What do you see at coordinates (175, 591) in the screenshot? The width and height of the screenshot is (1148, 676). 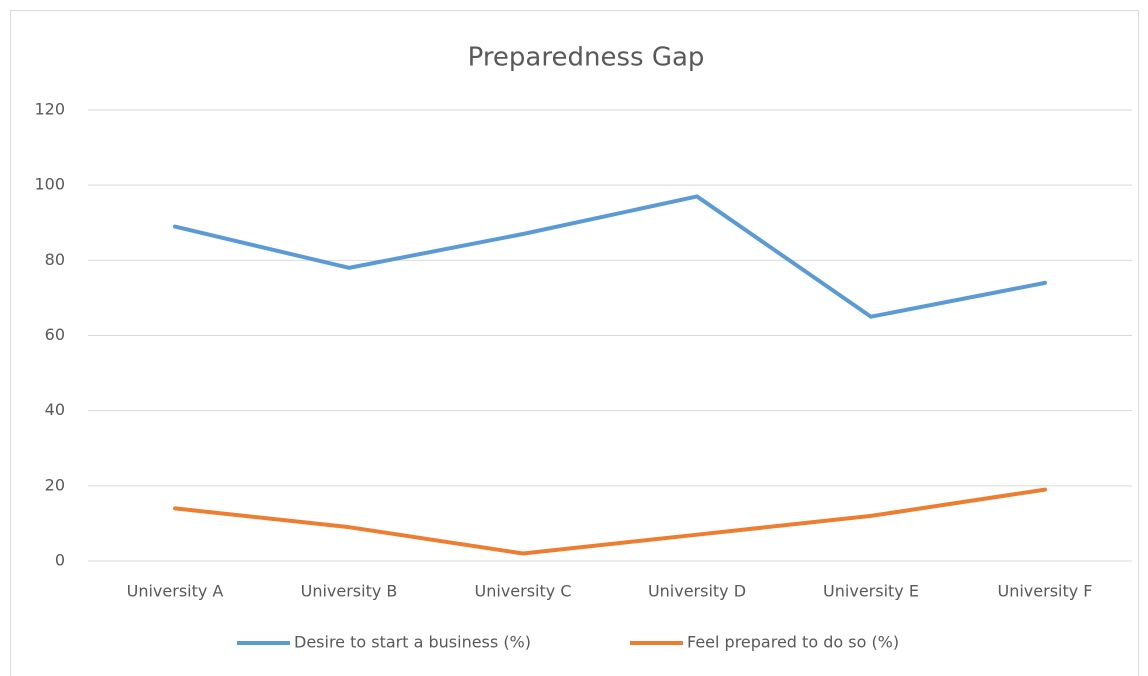 I see `x-tick-label: University A` at bounding box center [175, 591].